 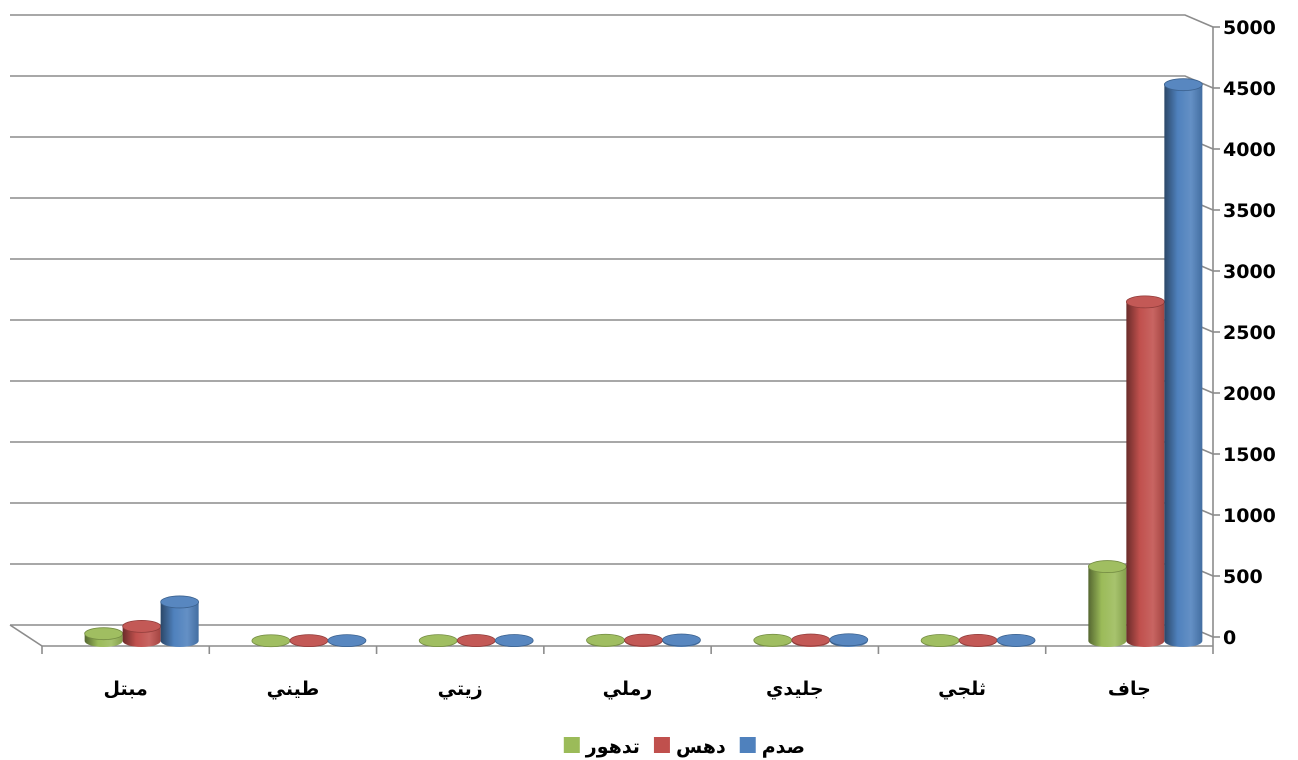 I want to click on legend-item: صدم, so click(x=772, y=747).